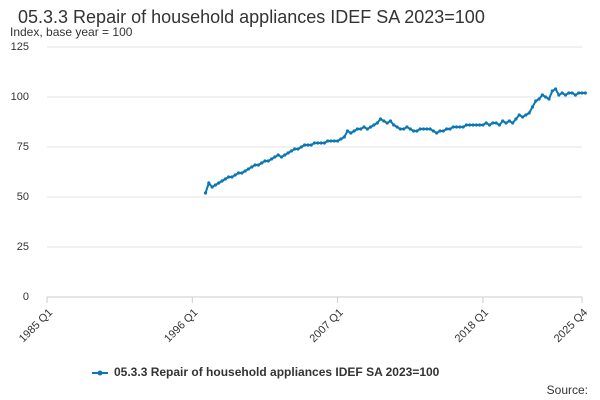  What do you see at coordinates (20, 97) in the screenshot?
I see `y-tick-label: 100` at bounding box center [20, 97].